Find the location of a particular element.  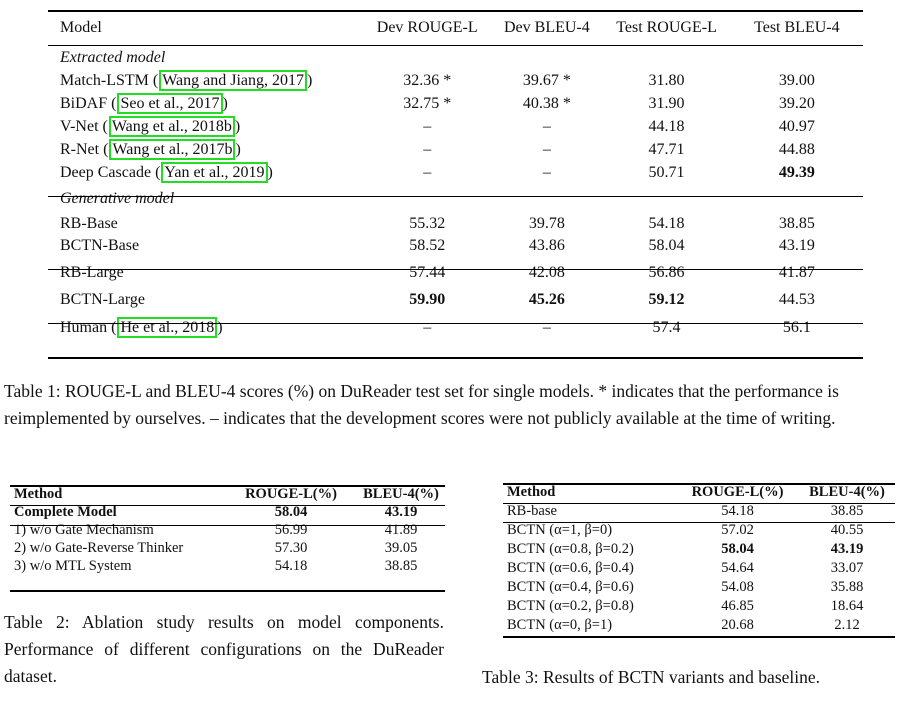

dev-rouge-cell: 59.90 is located at coordinates (427, 299).